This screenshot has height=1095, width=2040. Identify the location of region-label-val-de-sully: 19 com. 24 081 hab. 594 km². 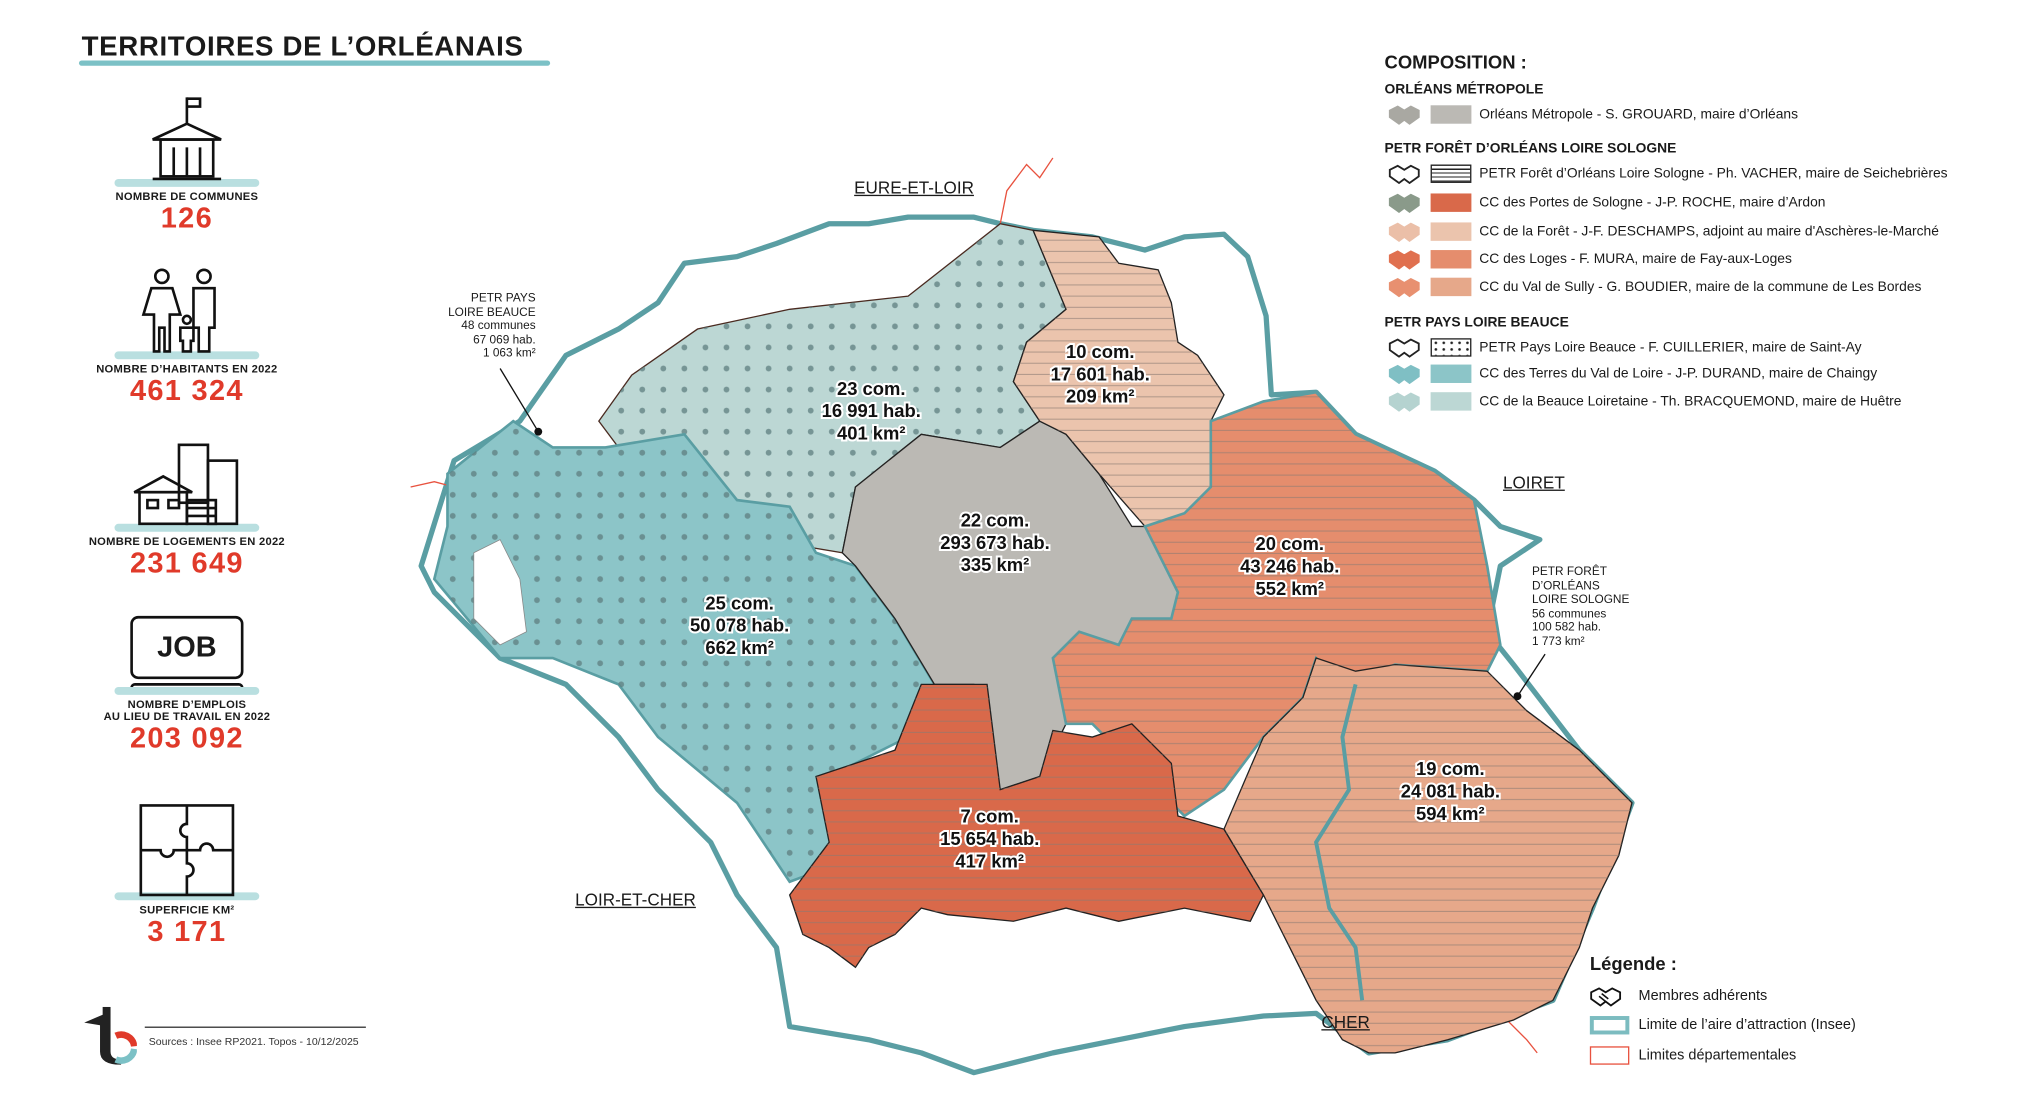
(1450, 791).